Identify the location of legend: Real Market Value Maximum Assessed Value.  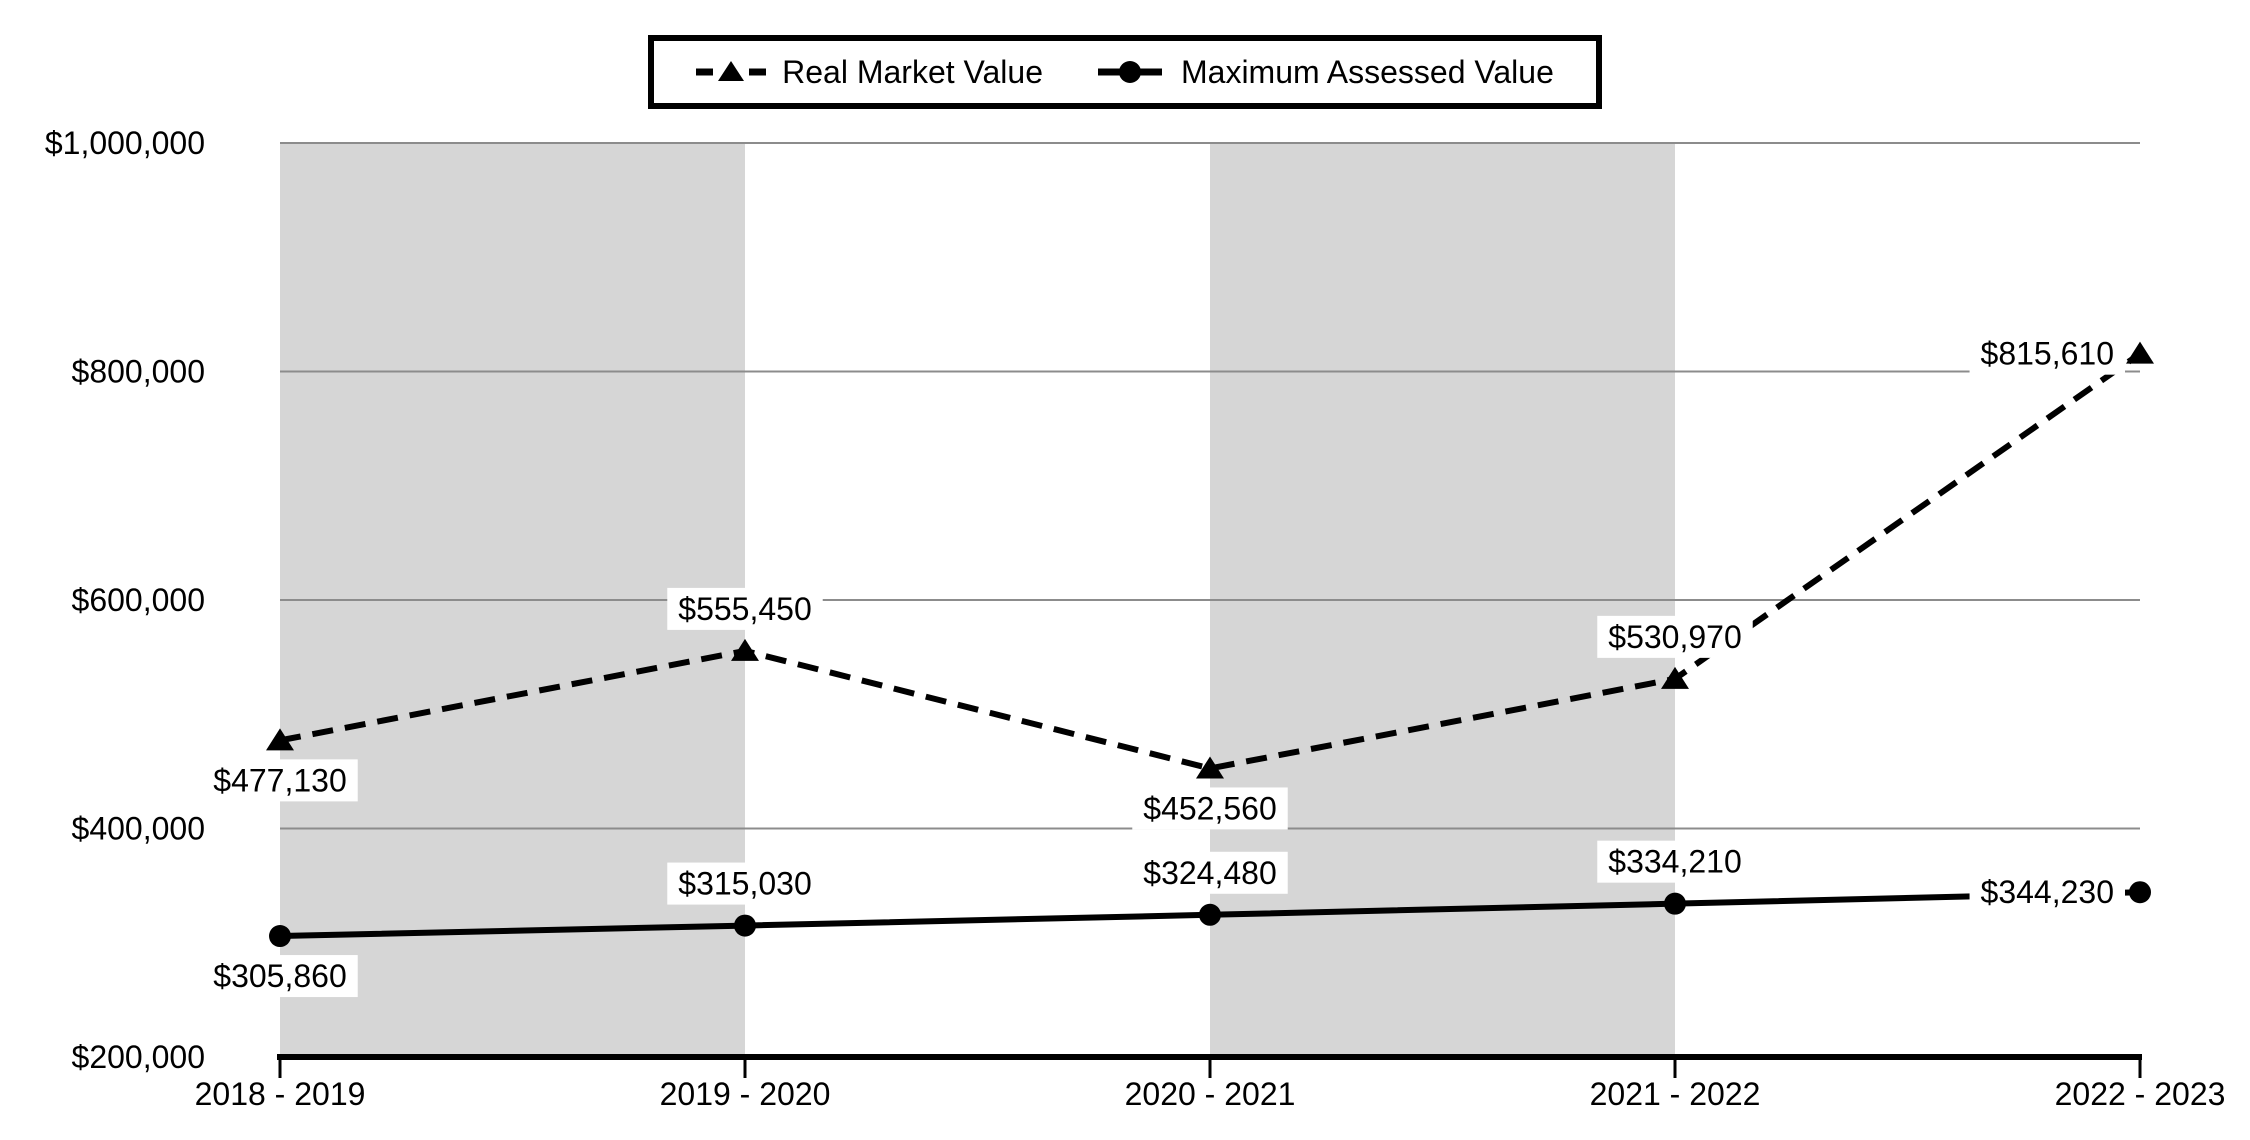
(1125, 72).